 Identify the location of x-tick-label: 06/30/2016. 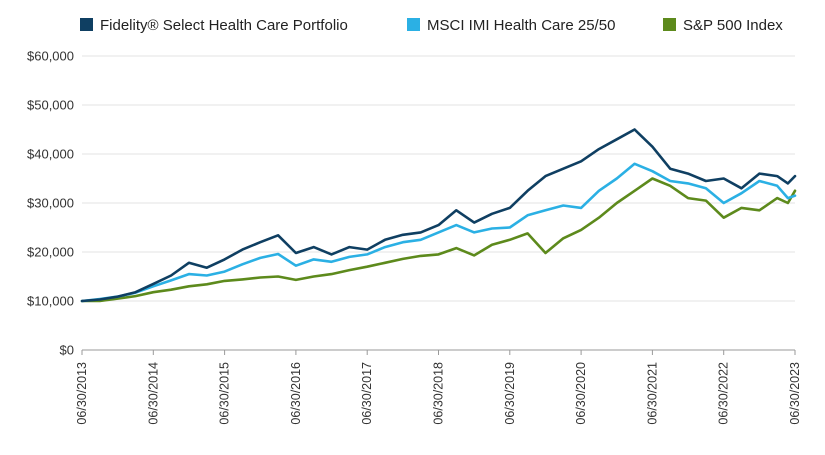
(296, 393).